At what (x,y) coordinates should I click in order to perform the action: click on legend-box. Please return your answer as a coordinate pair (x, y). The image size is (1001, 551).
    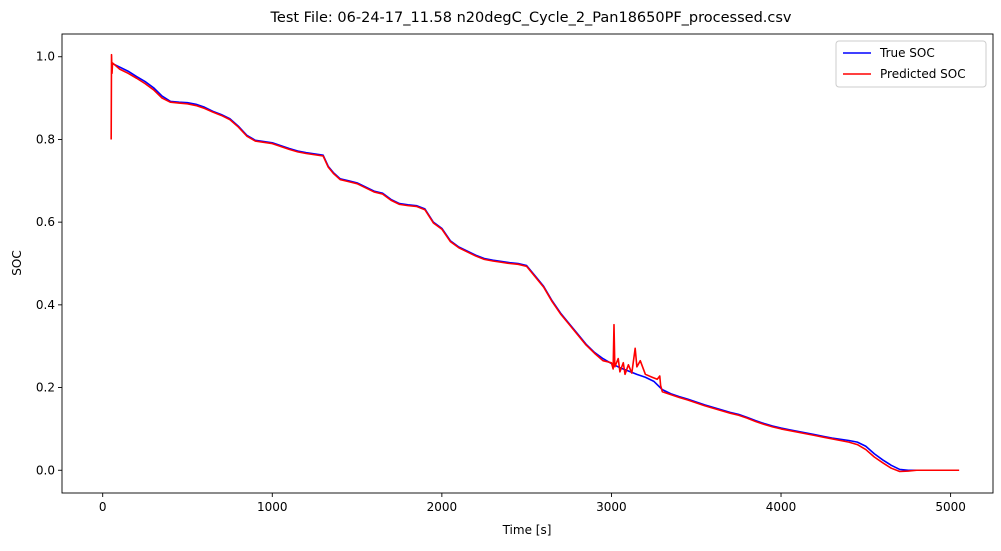
    Looking at the image, I should click on (911, 64).